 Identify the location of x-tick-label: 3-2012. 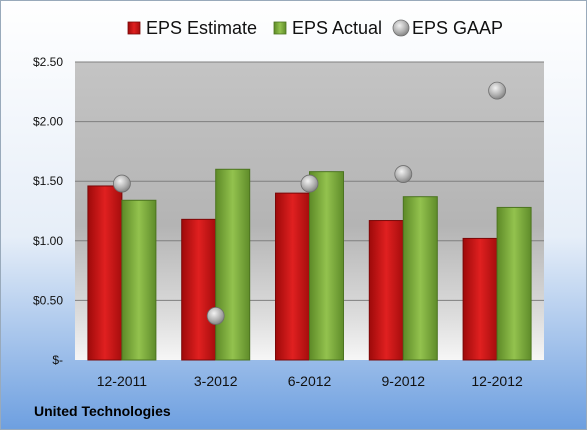
(216, 381).